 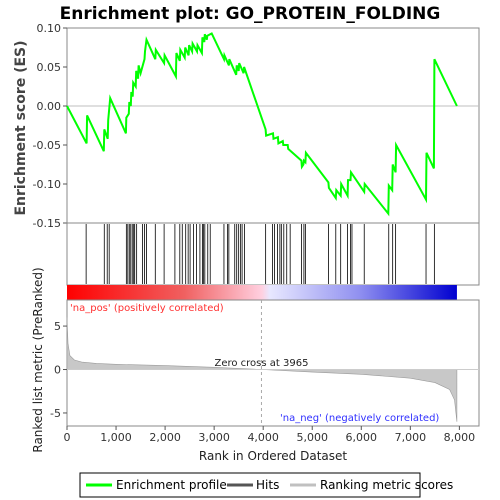 I want to click on legend-label-enrichment: Enrichment profile, so click(x=171, y=485).